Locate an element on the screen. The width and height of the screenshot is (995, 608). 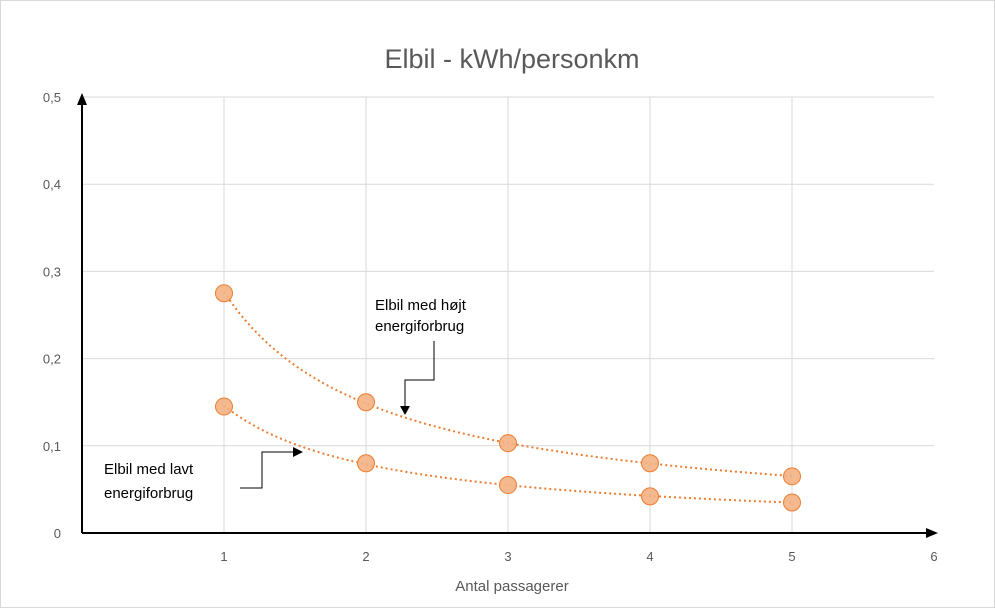
x-tick-label: 2 is located at coordinates (365, 556).